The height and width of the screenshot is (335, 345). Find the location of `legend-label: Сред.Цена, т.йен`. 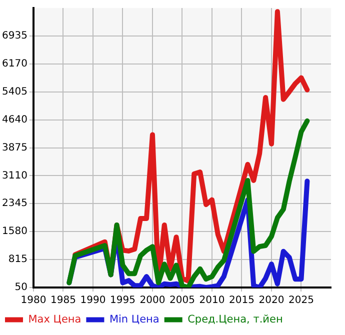

legend-label: Сред.Цена, т.йен is located at coordinates (235, 319).